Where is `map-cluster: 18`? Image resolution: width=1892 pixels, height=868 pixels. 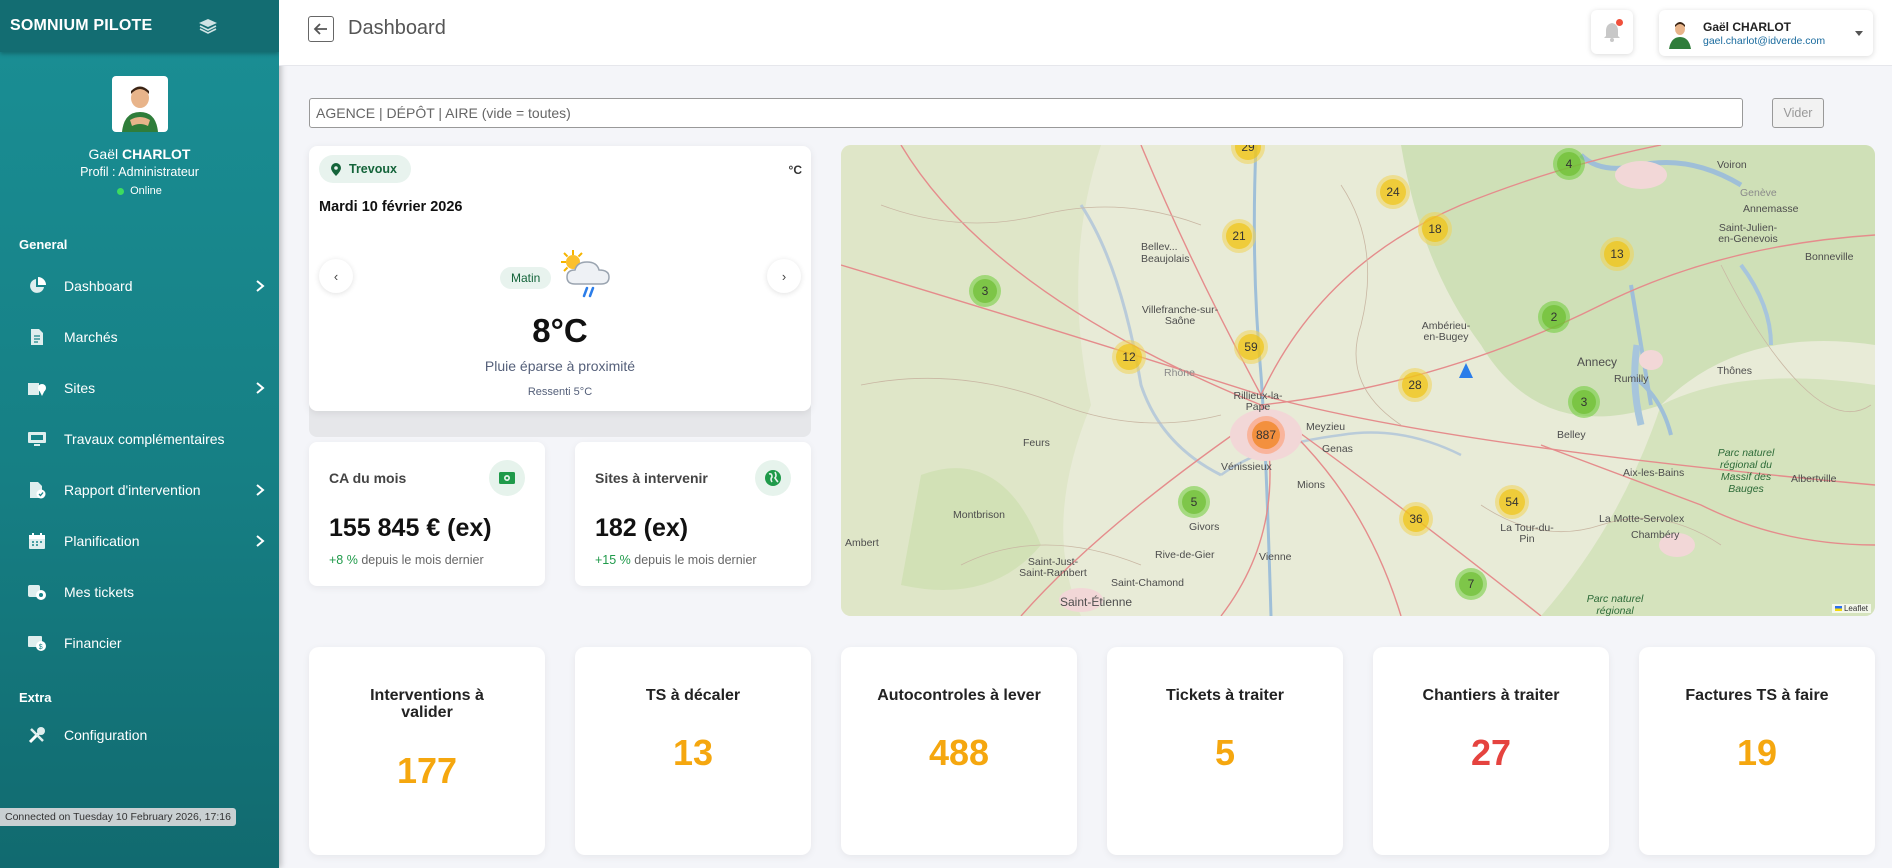
map-cluster: 18 is located at coordinates (1435, 229).